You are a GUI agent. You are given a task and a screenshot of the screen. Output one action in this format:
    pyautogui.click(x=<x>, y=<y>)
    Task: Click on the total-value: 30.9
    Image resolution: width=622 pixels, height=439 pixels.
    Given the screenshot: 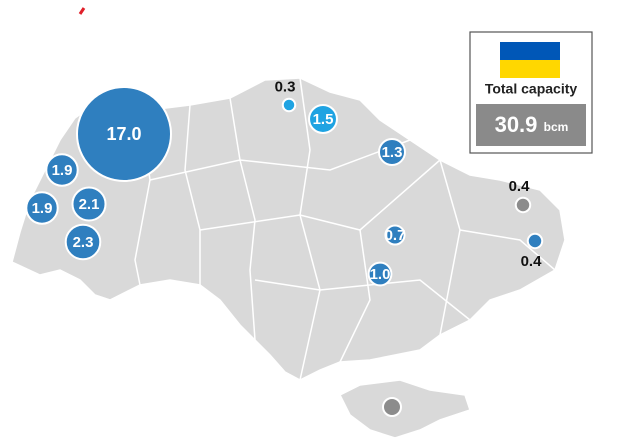 What is the action you would take?
    pyautogui.click(x=516, y=124)
    